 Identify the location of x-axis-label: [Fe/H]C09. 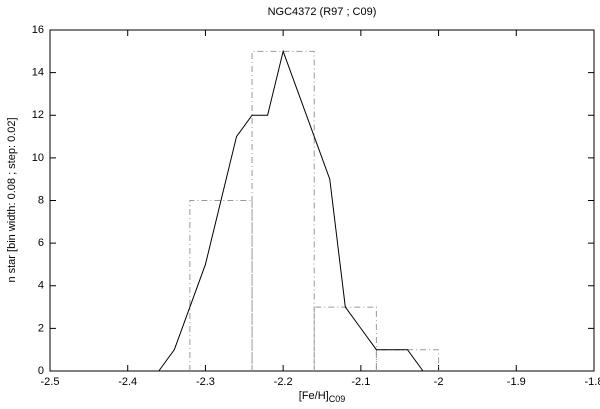
(322, 397).